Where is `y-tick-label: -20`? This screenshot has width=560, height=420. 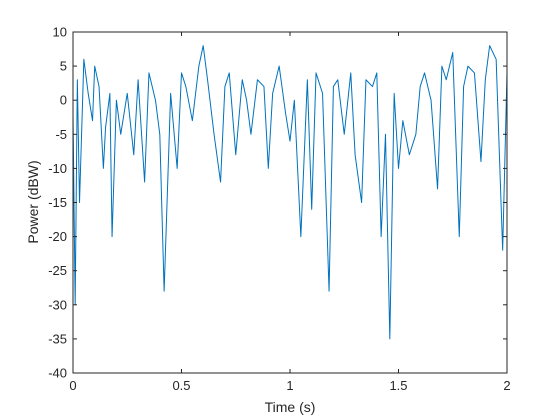 y-tick-label: -20 is located at coordinates (57, 236).